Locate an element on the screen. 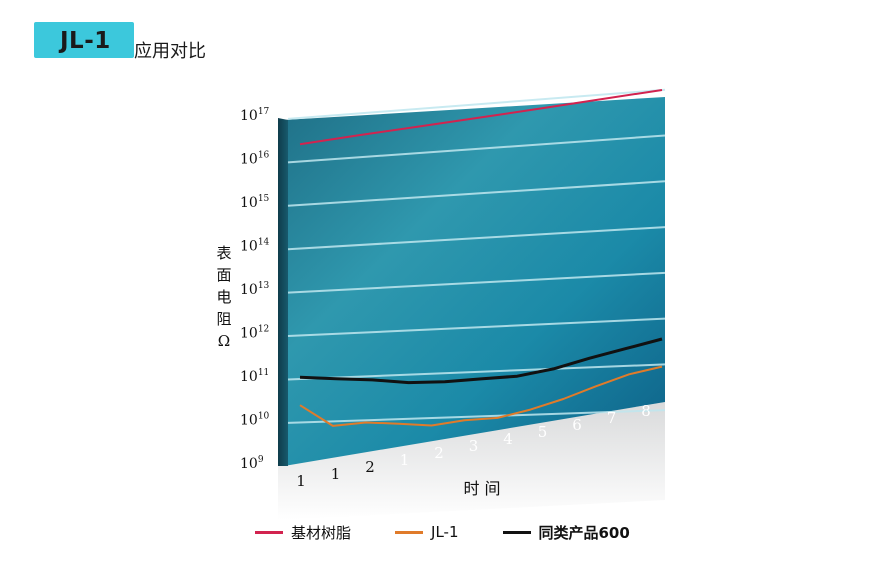  y-tick-label: 1014 is located at coordinates (255, 246).